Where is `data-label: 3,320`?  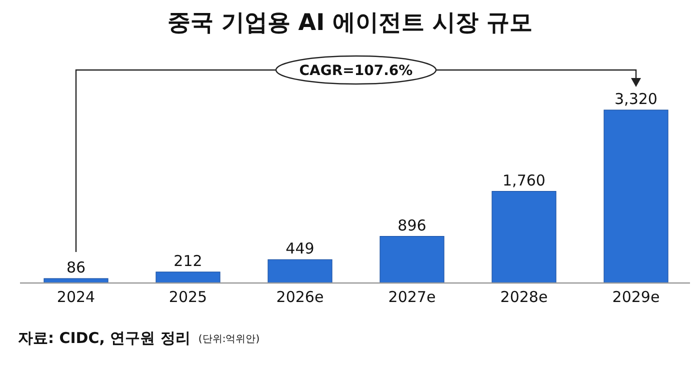 data-label: 3,320 is located at coordinates (636, 99).